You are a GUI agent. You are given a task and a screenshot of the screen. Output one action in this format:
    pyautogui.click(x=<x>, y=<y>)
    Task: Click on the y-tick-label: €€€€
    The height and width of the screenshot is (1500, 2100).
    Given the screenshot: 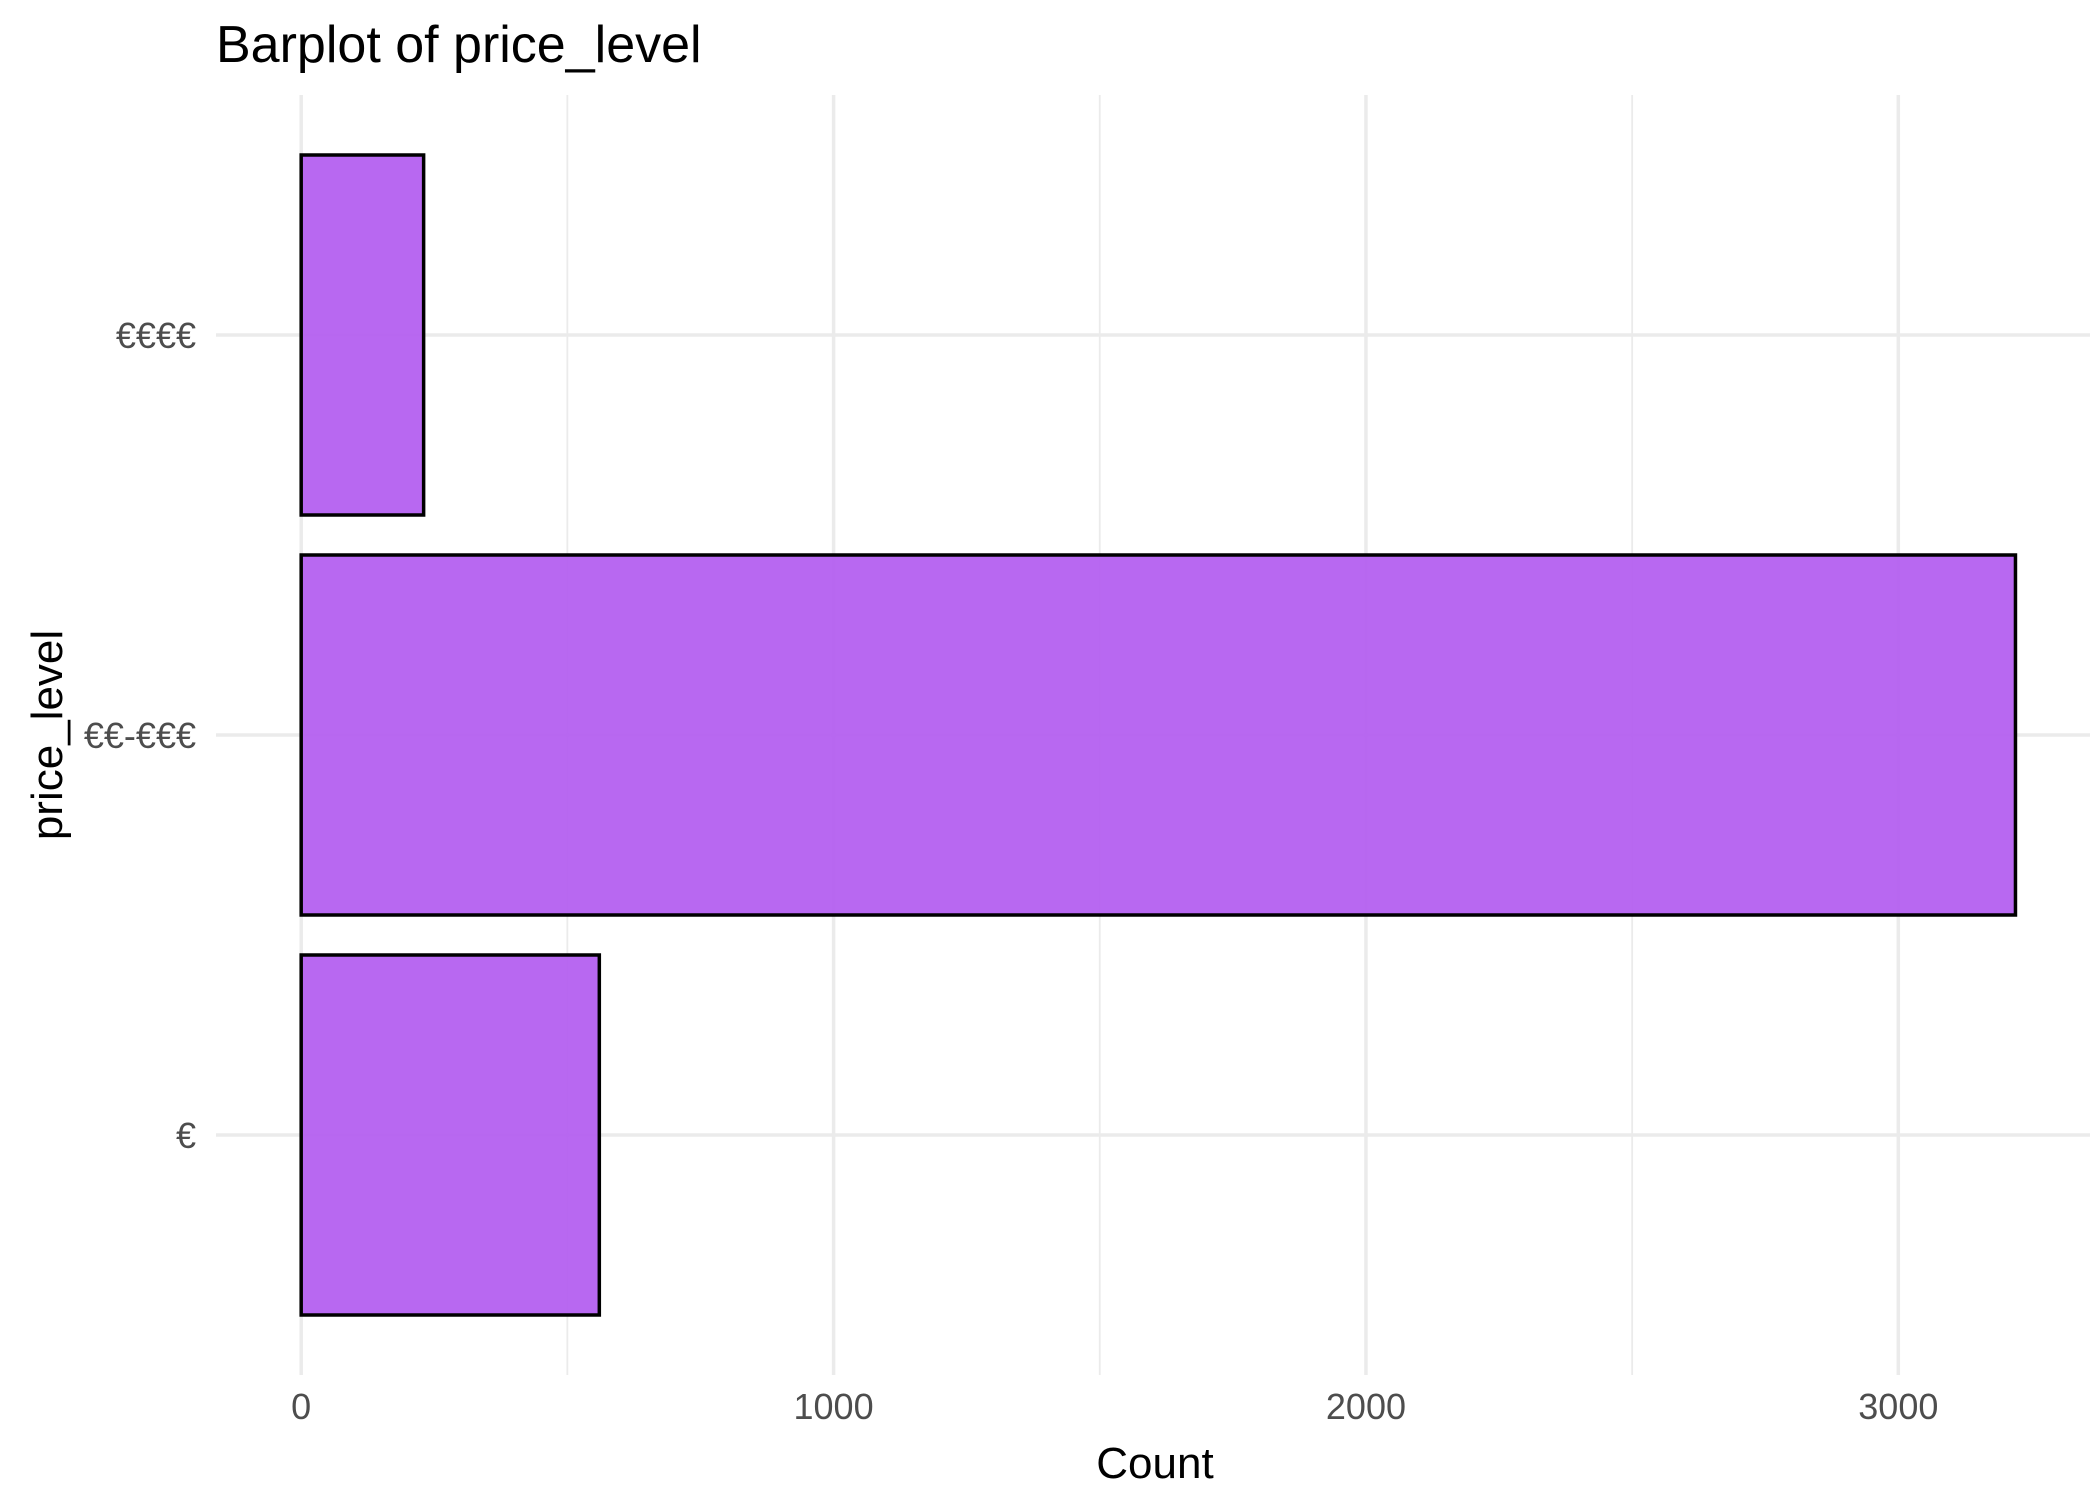 What is the action you would take?
    pyautogui.click(x=156, y=335)
    